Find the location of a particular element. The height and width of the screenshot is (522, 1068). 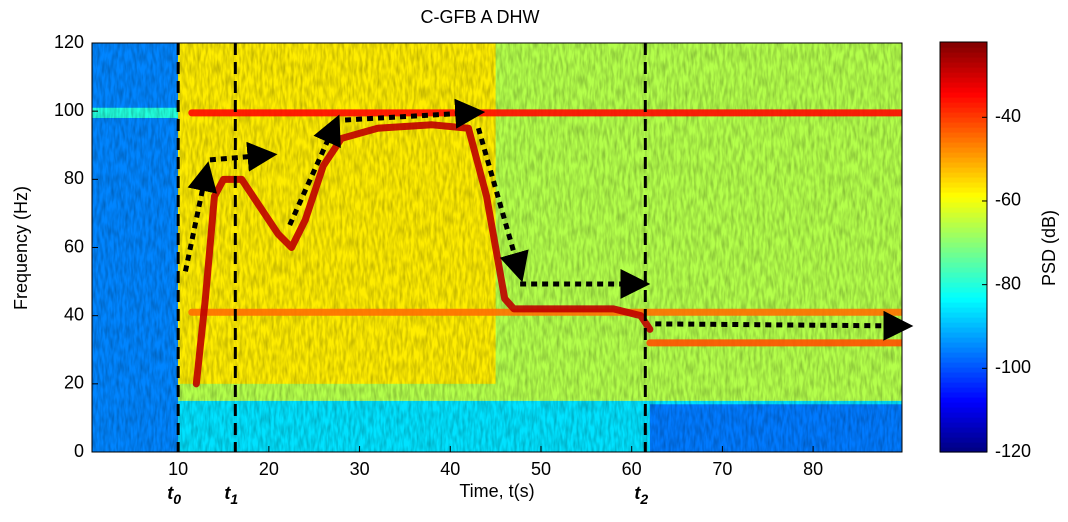

colorbar-label: PSD (dB) is located at coordinates (1049, 248).